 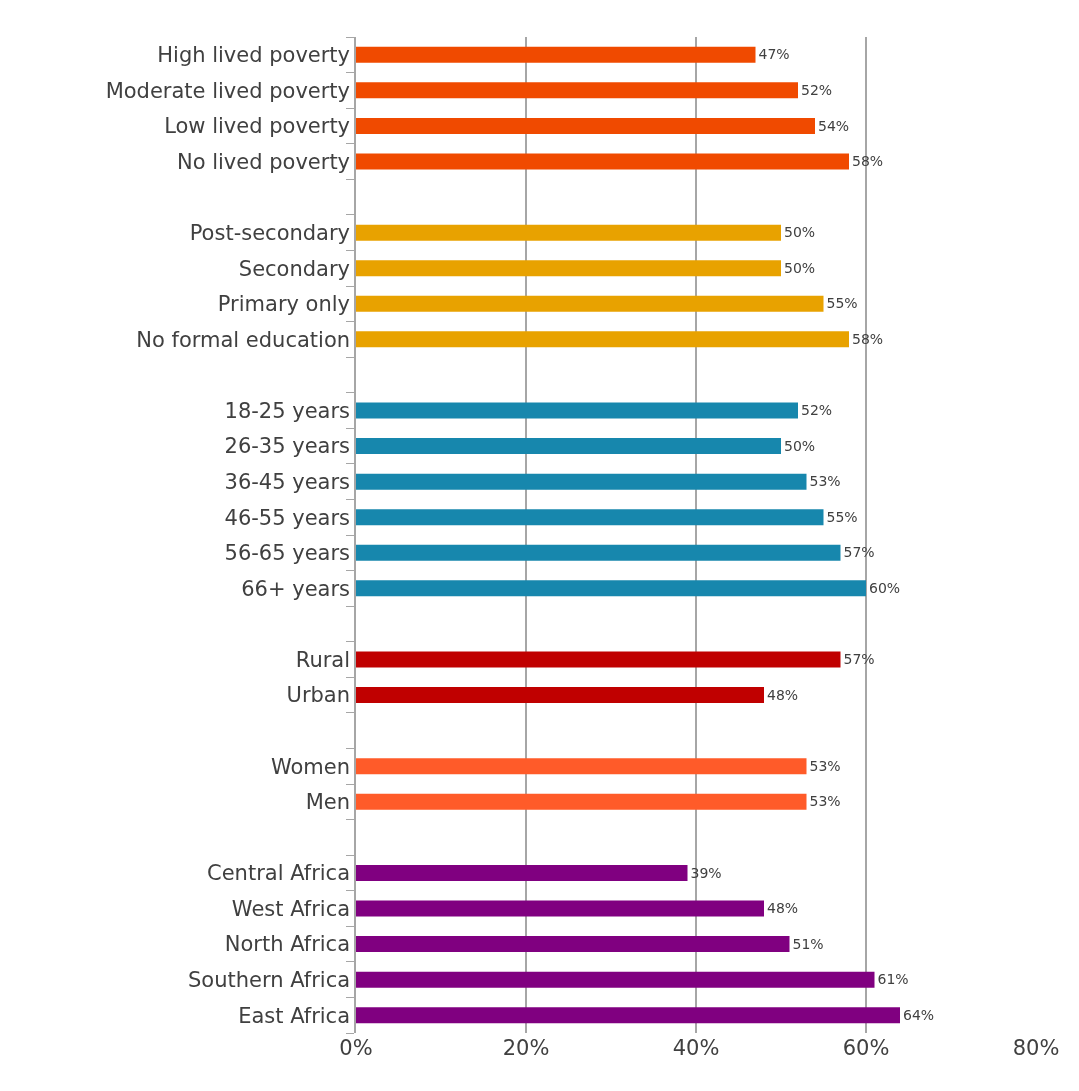 What do you see at coordinates (243, 339) in the screenshot?
I see `y-tick-label: No formal education` at bounding box center [243, 339].